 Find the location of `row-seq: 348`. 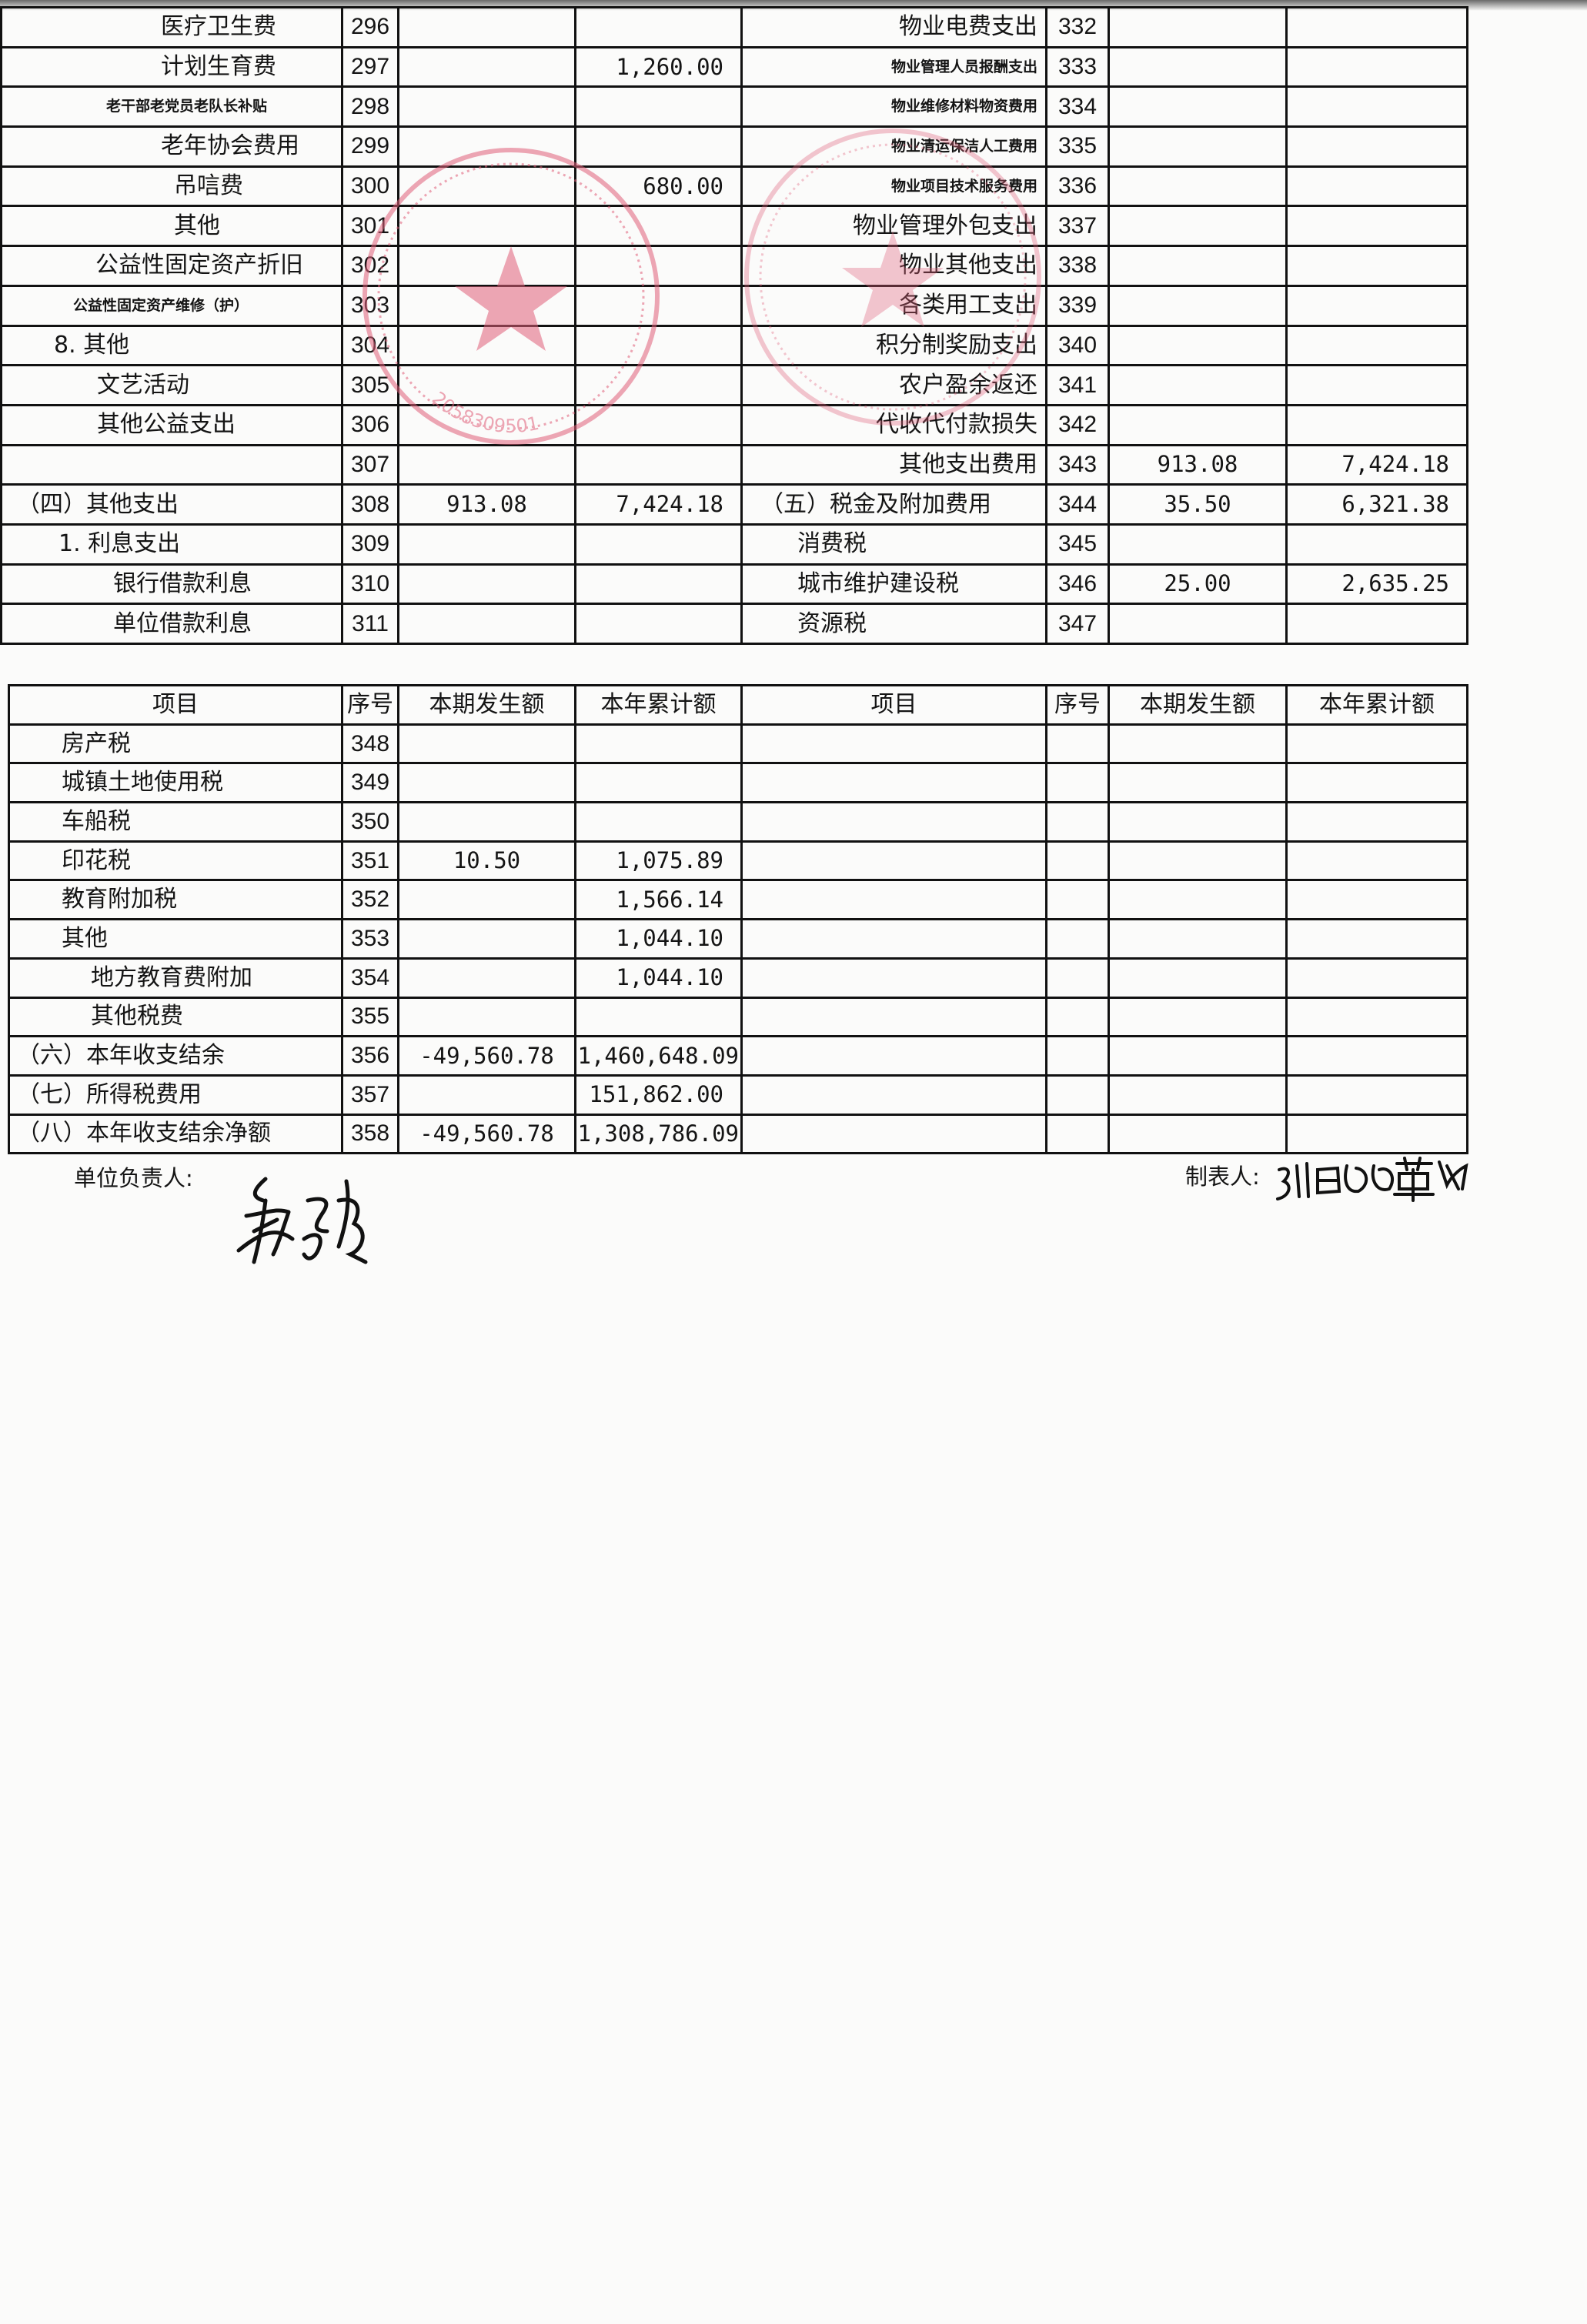

row-seq: 348 is located at coordinates (370, 744).